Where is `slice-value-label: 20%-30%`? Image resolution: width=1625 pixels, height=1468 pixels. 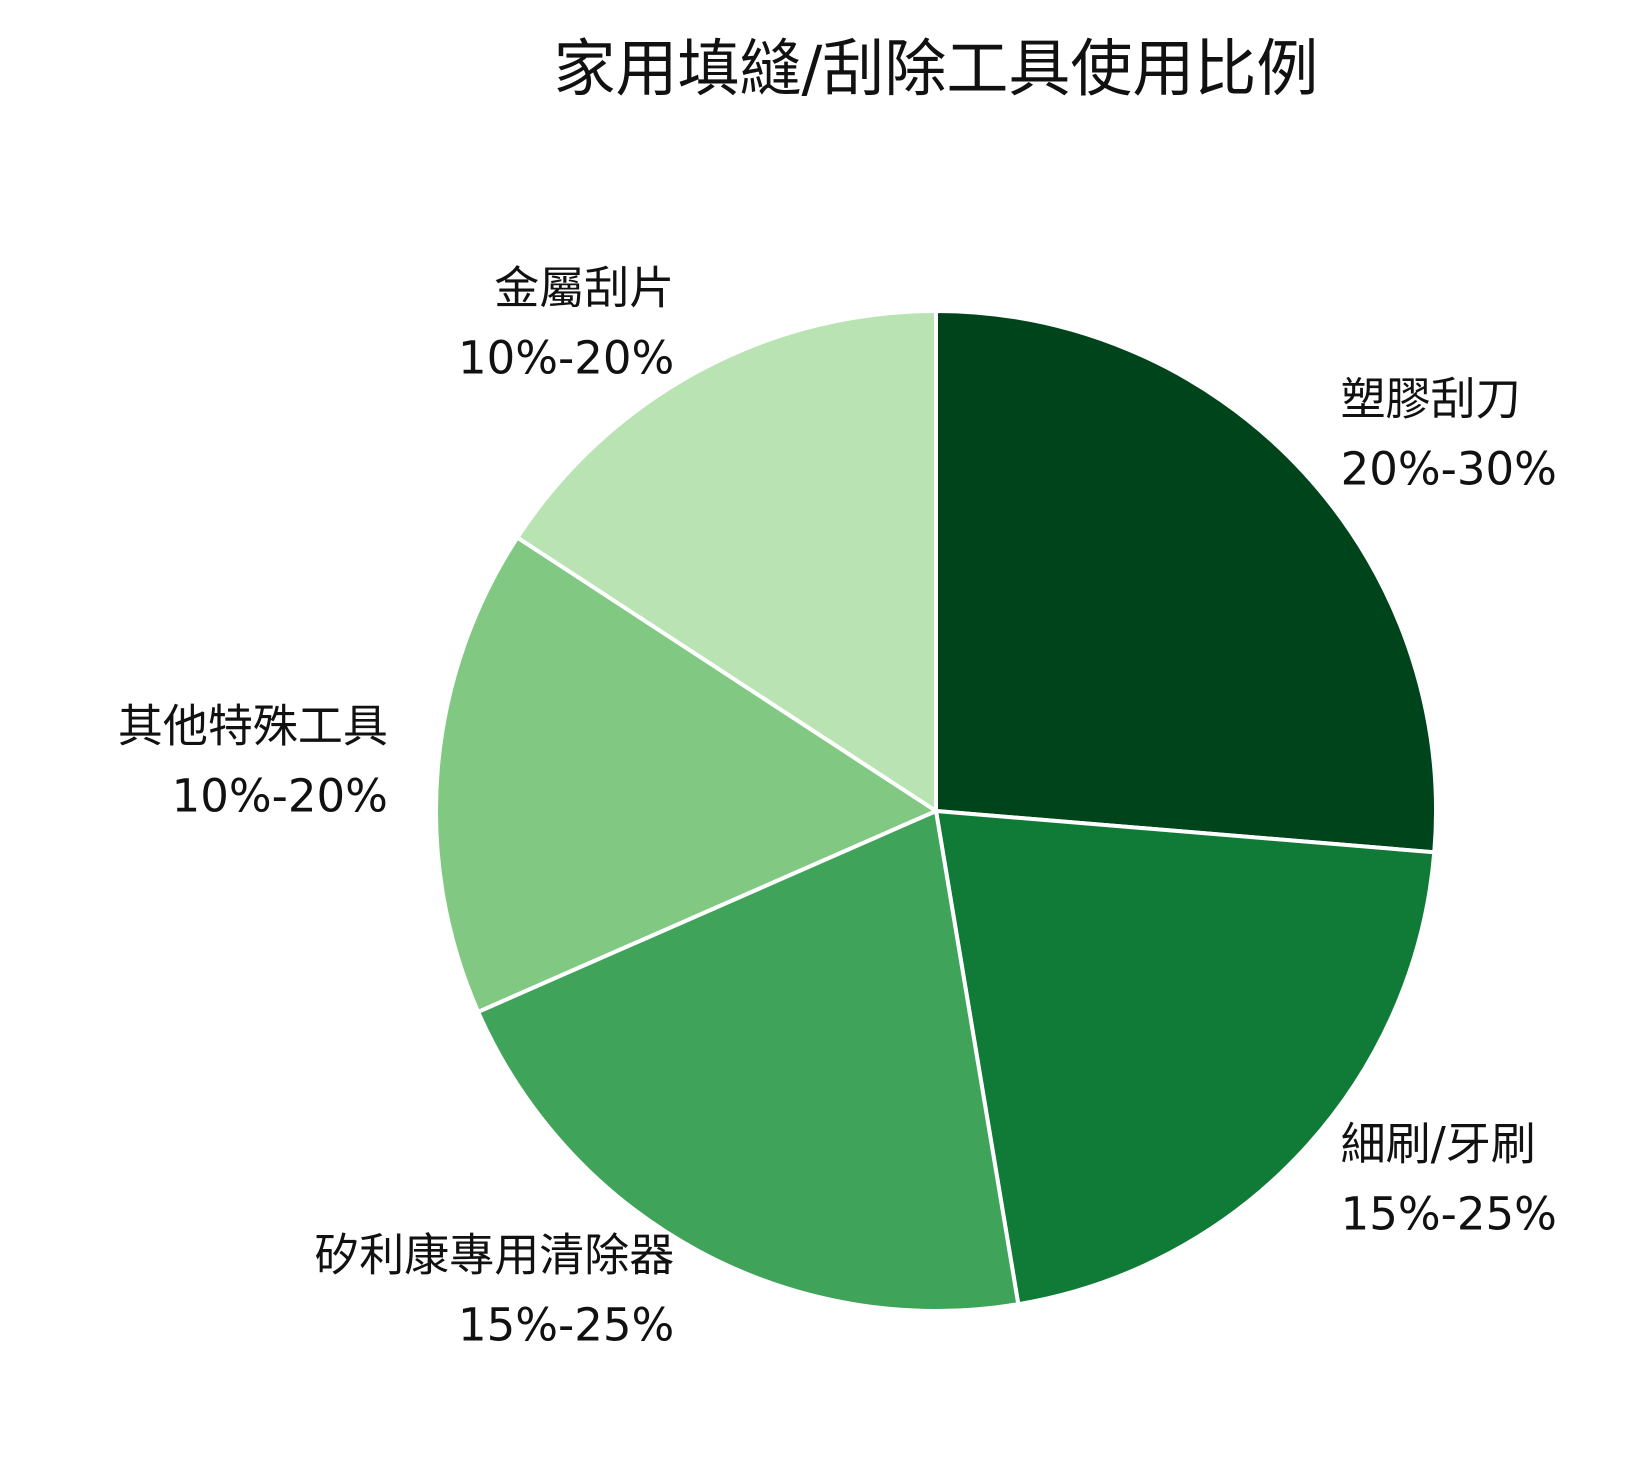
slice-value-label: 20%-30% is located at coordinates (1449, 468).